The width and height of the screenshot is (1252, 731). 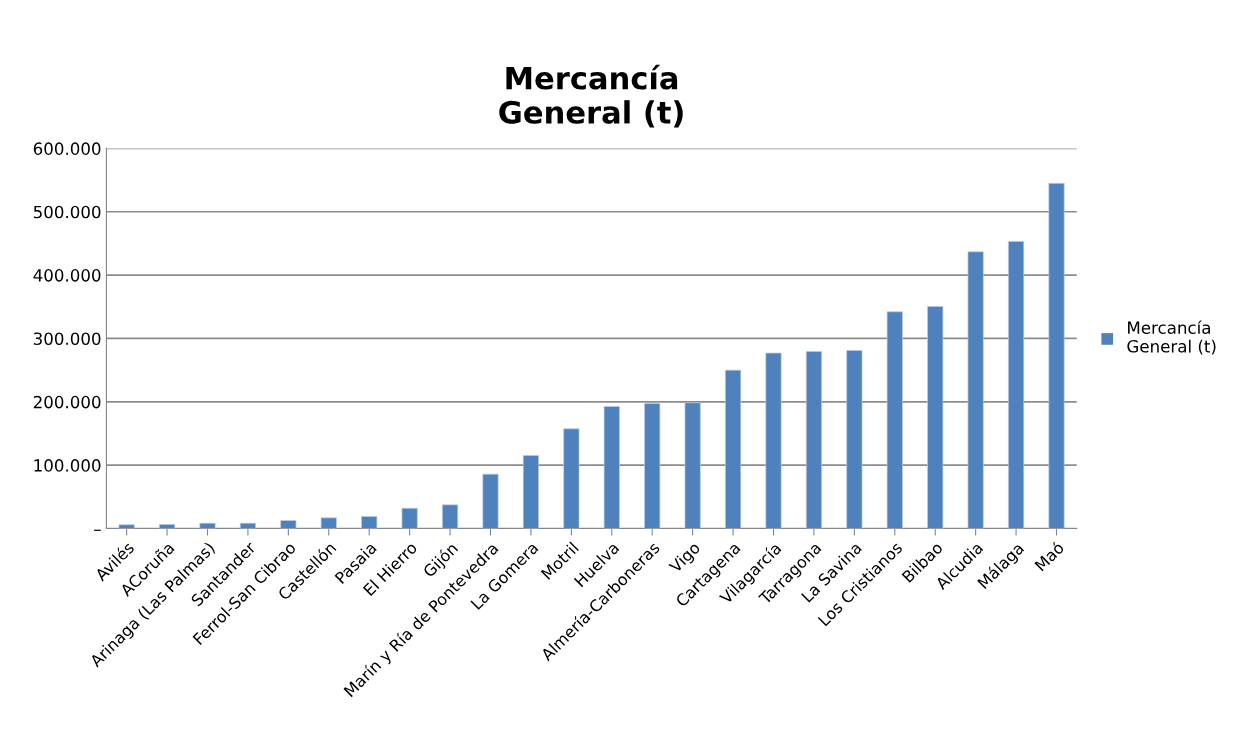 I want to click on y-tick-label: 600.000, so click(x=67, y=148).